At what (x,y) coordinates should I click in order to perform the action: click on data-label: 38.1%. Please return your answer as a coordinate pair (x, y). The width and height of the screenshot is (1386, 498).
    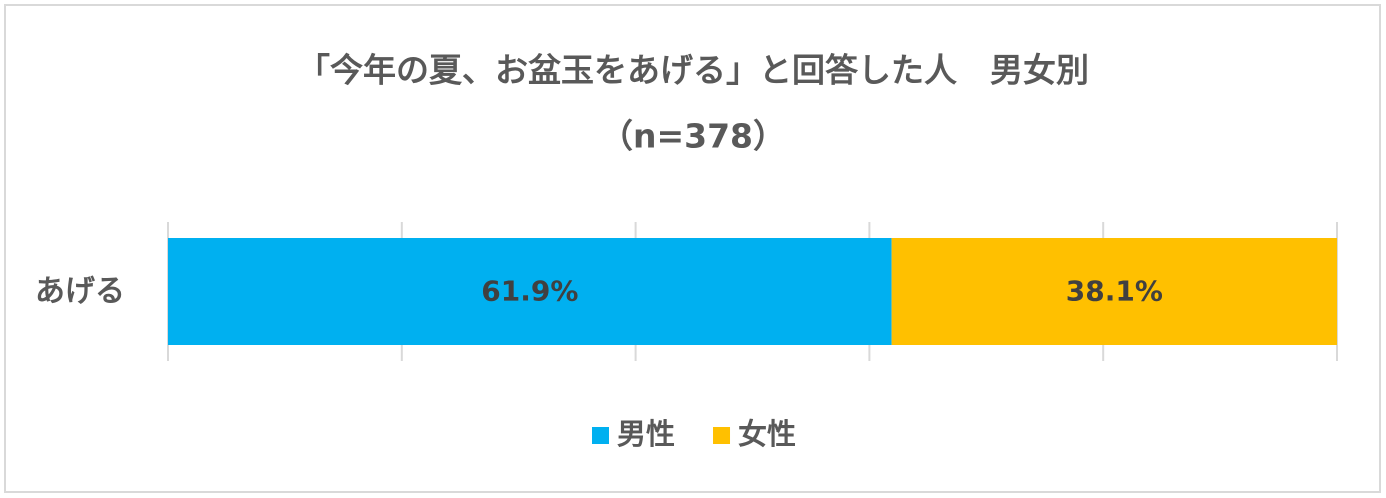
    Looking at the image, I should click on (1114, 291).